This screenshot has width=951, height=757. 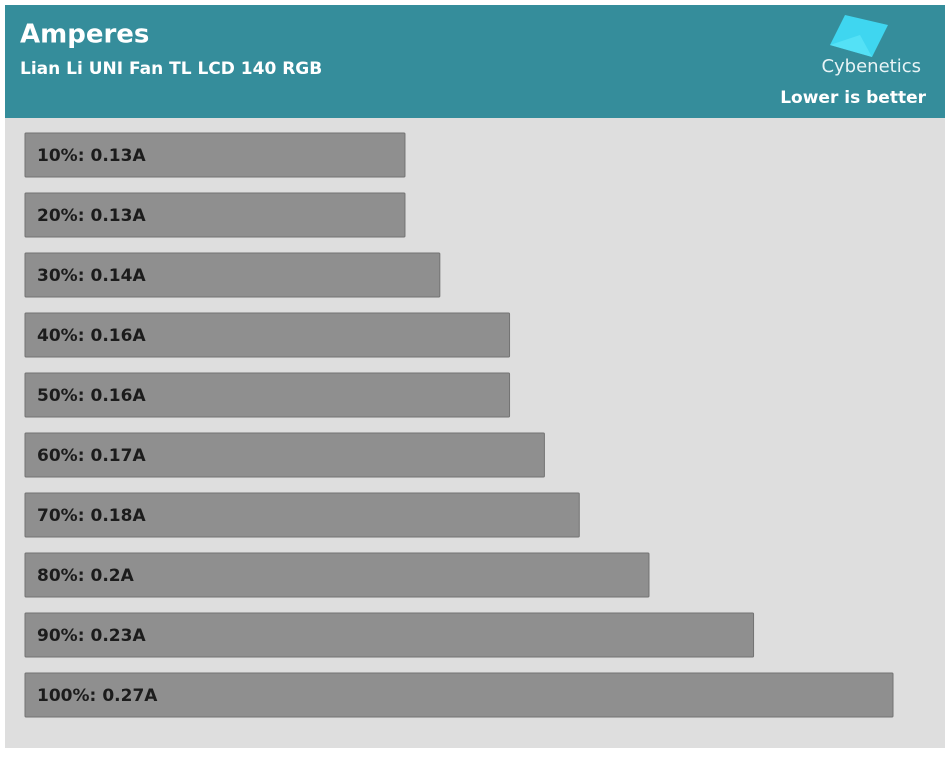 What do you see at coordinates (61, 636) in the screenshot?
I see `category-label: 90%:` at bounding box center [61, 636].